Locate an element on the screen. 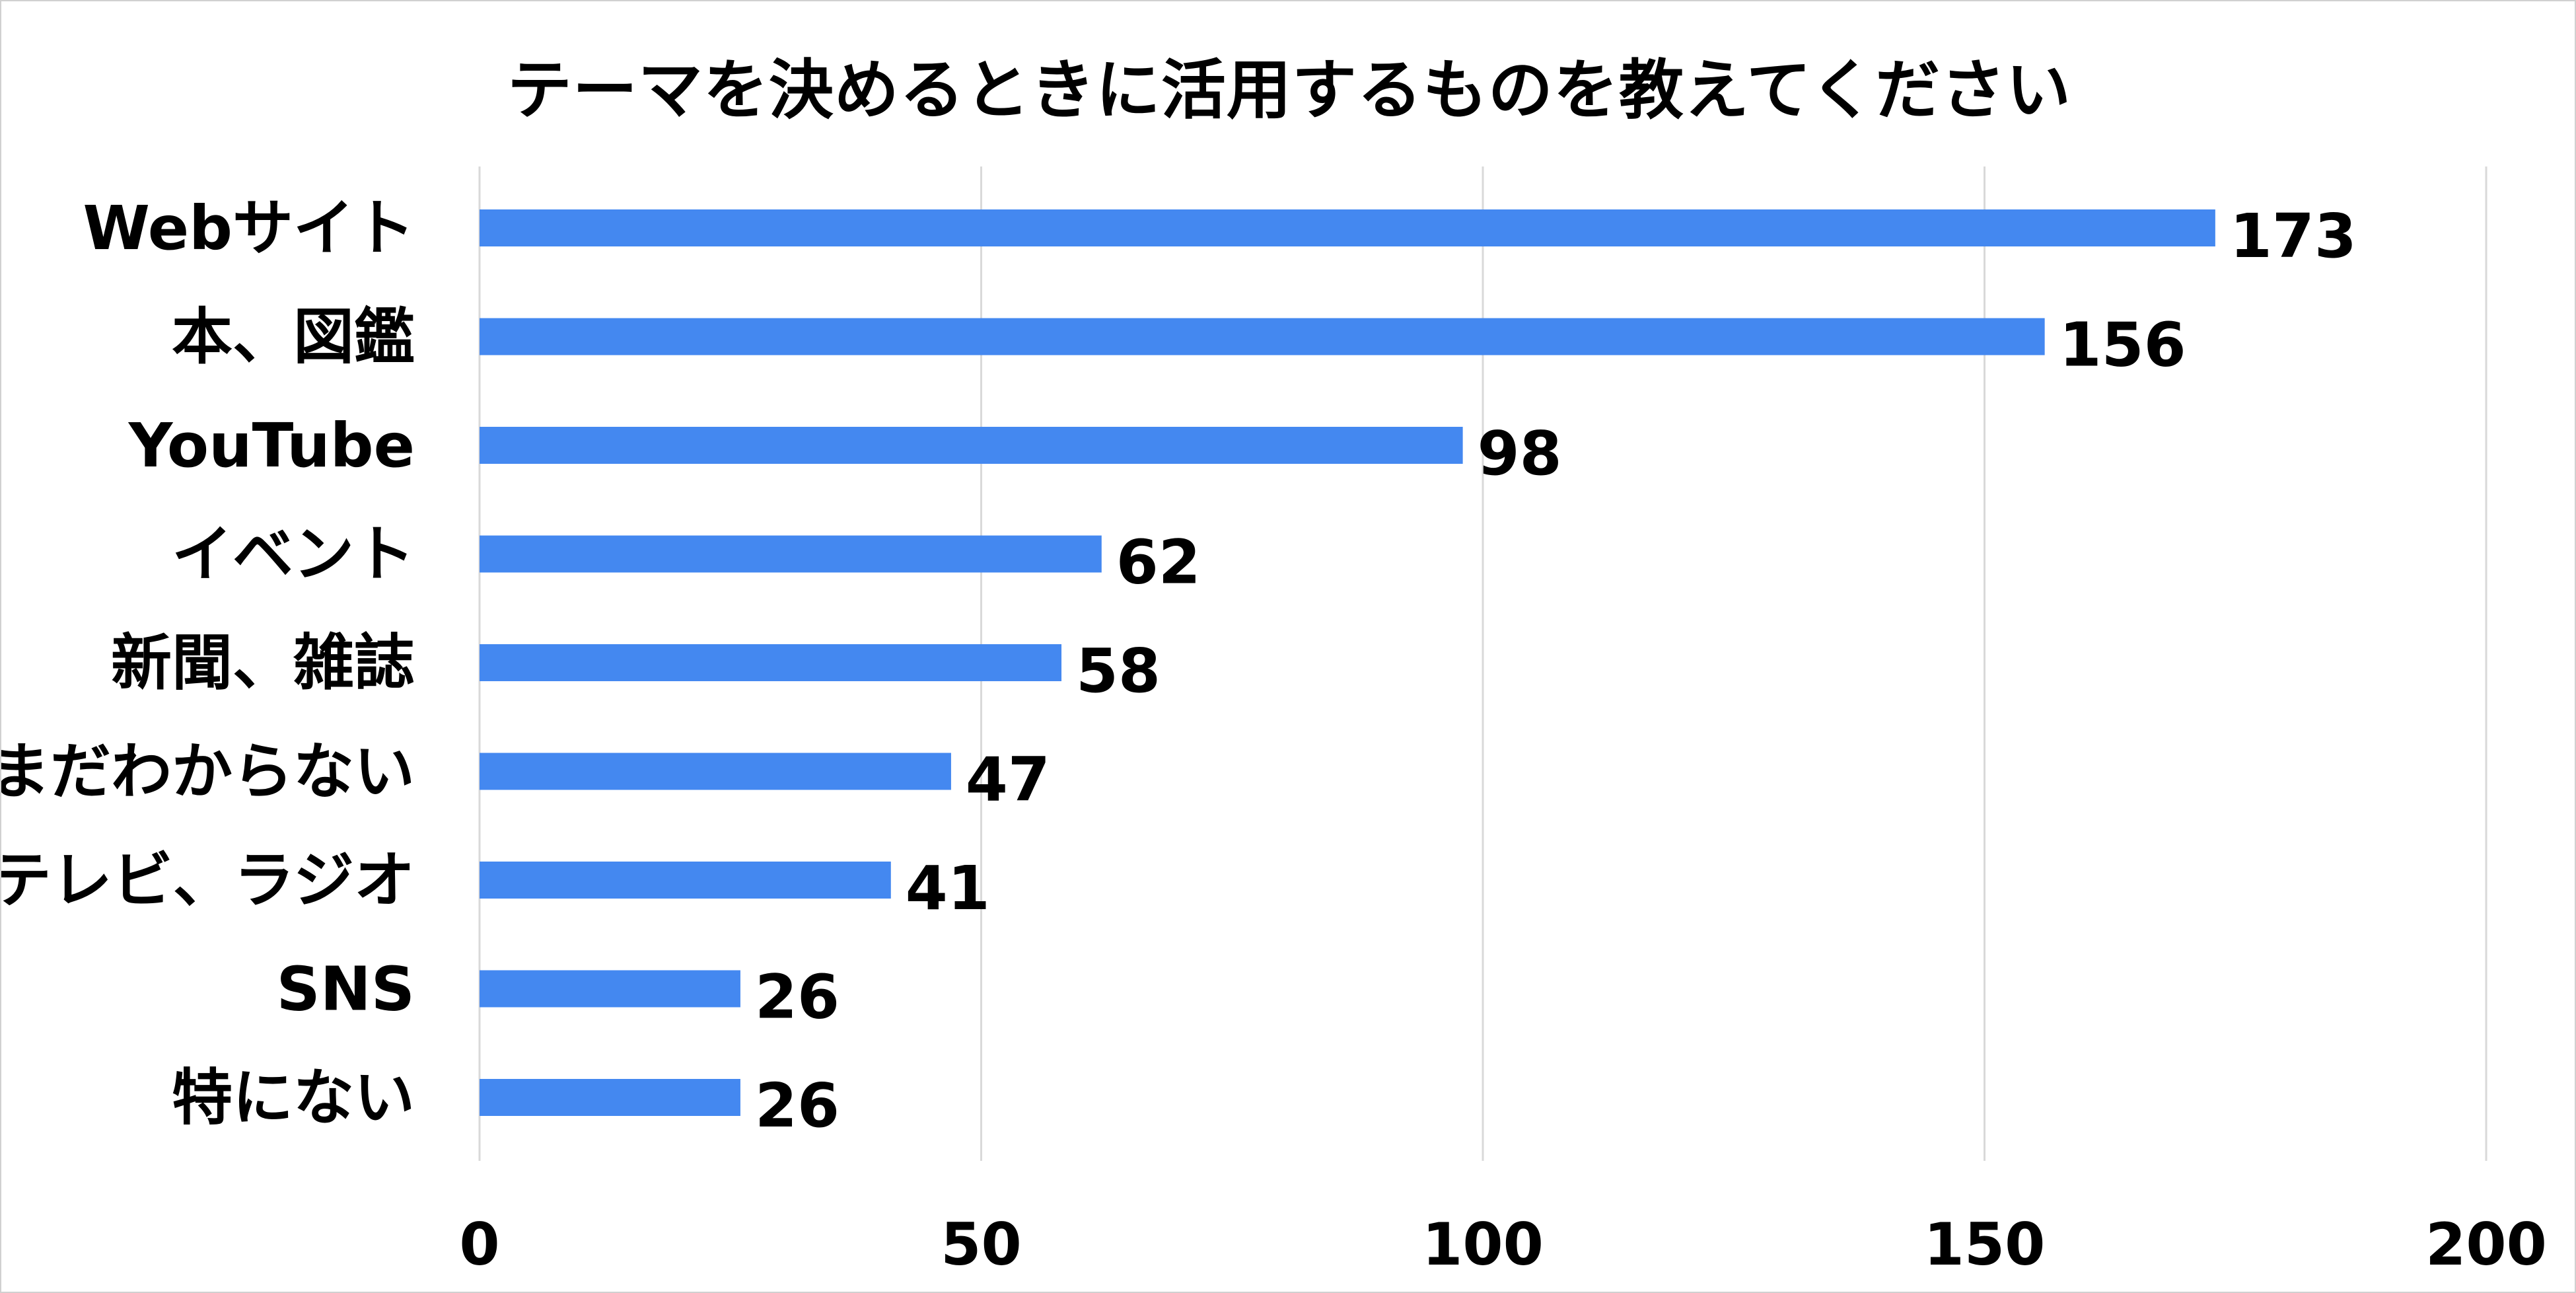 The width and height of the screenshot is (2576, 1293). category-label: 本、図鑑 is located at coordinates (293, 337).